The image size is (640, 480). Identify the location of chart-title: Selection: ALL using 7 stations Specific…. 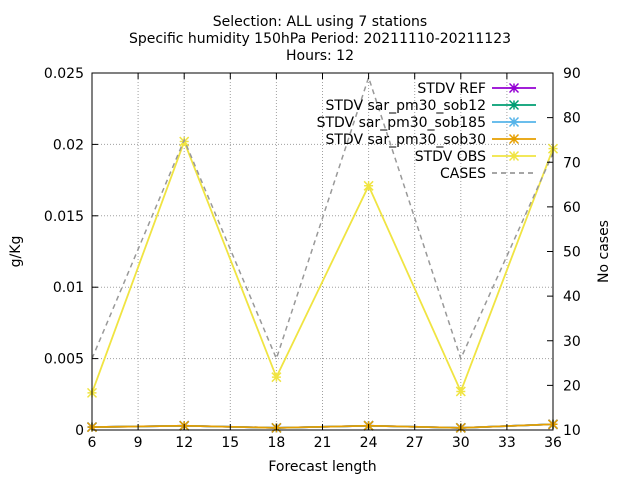
(320, 39).